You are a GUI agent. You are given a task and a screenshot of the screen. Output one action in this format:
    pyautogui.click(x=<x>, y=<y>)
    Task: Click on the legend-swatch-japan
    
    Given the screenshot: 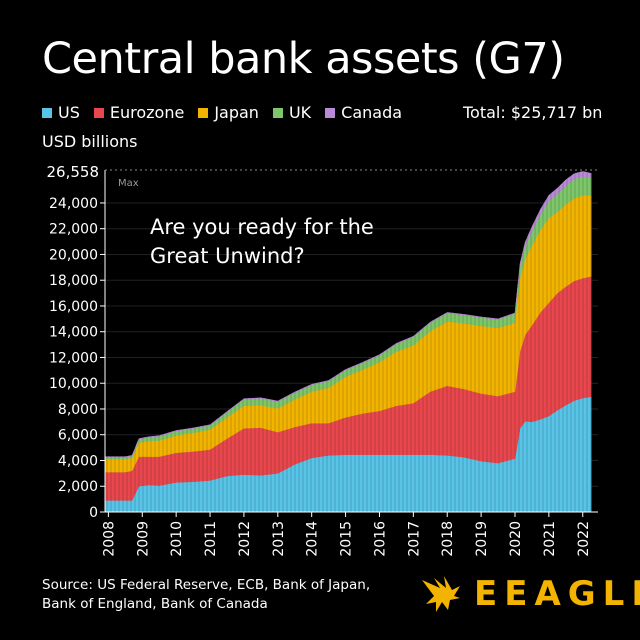 What is the action you would take?
    pyautogui.click(x=203, y=112)
    